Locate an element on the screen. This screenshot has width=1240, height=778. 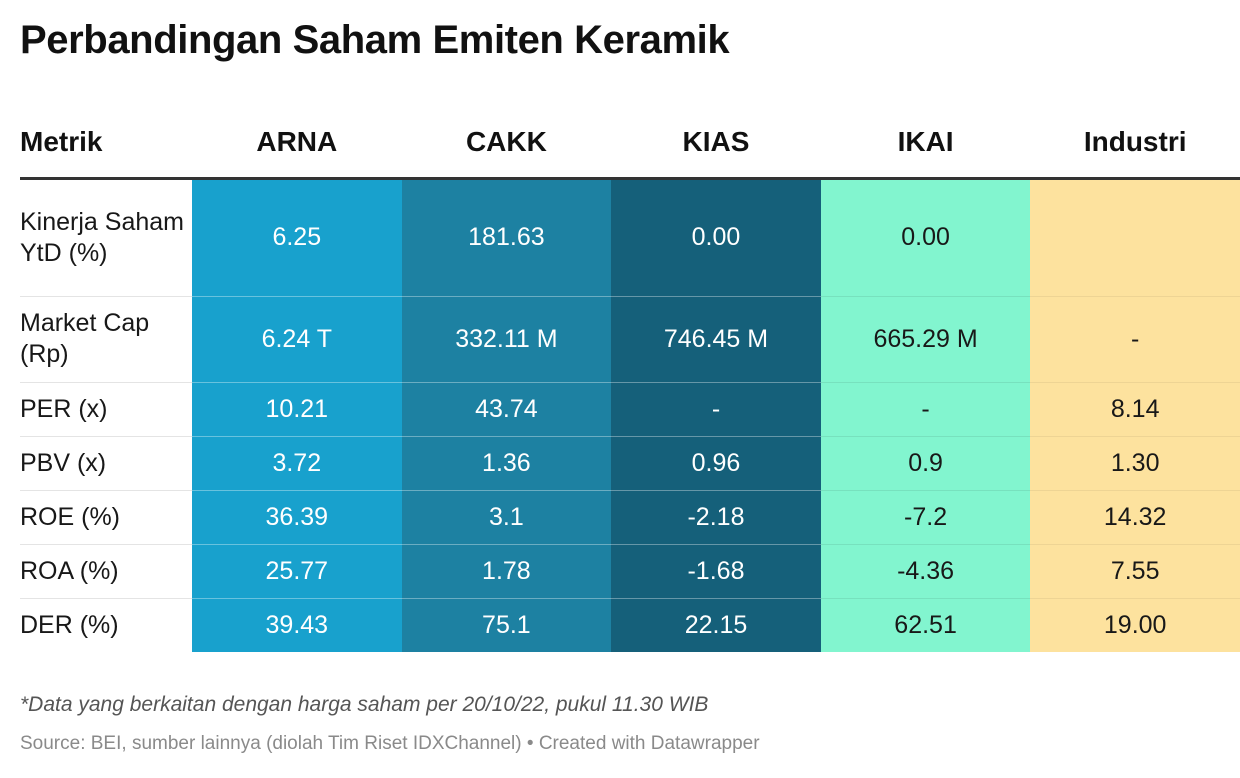
row-label: PER (x) is located at coordinates (106, 409).